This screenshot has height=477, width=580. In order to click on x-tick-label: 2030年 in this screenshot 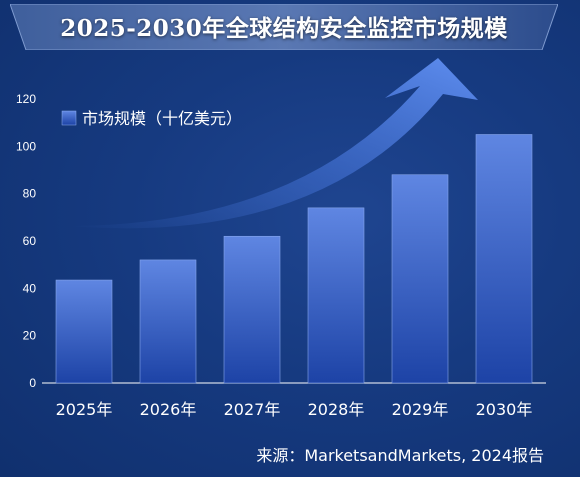, I will do `click(504, 409)`.